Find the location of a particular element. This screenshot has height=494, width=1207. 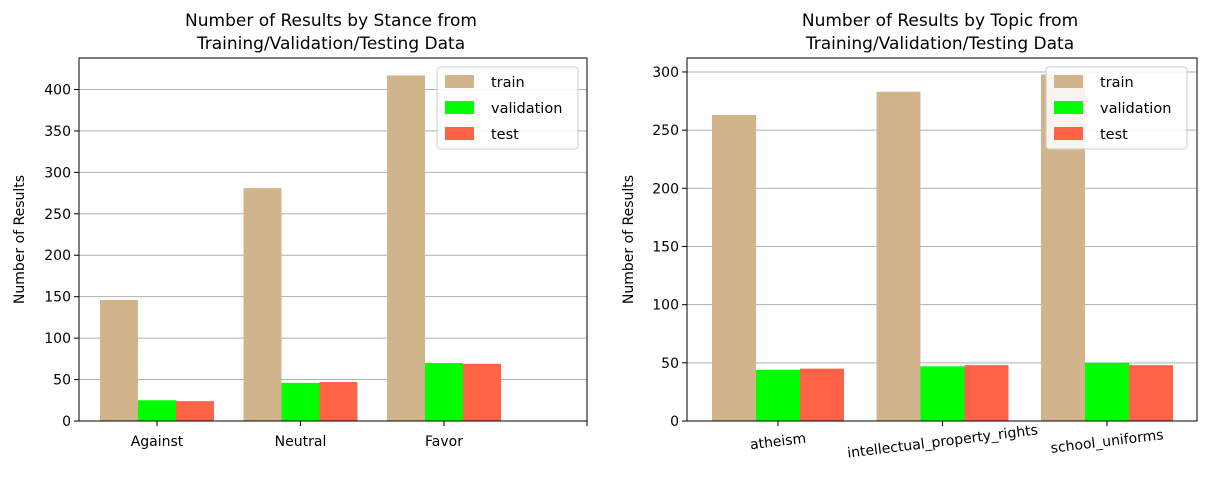

x-tick-label: atheism is located at coordinates (778, 442).